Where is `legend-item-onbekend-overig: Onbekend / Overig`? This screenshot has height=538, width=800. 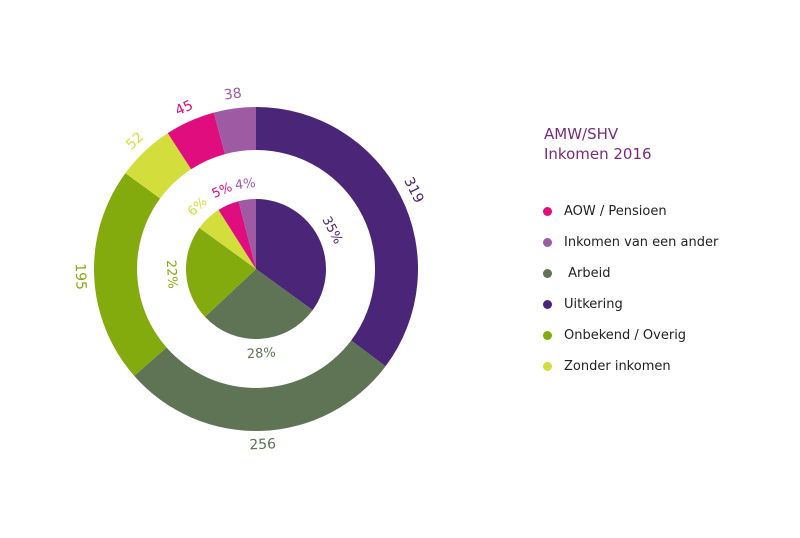 legend-item-onbekend-overig: Onbekend / Overig is located at coordinates (630, 335).